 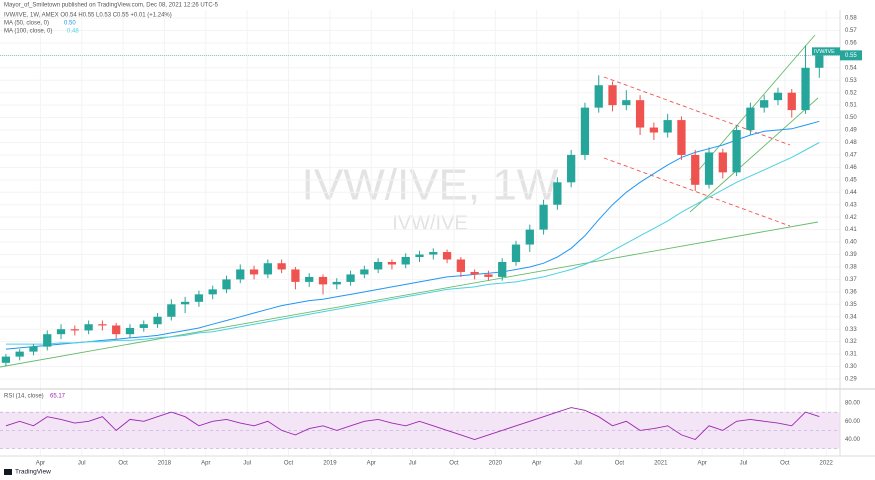 I want to click on x-tick-label: 2021, so click(x=661, y=464).